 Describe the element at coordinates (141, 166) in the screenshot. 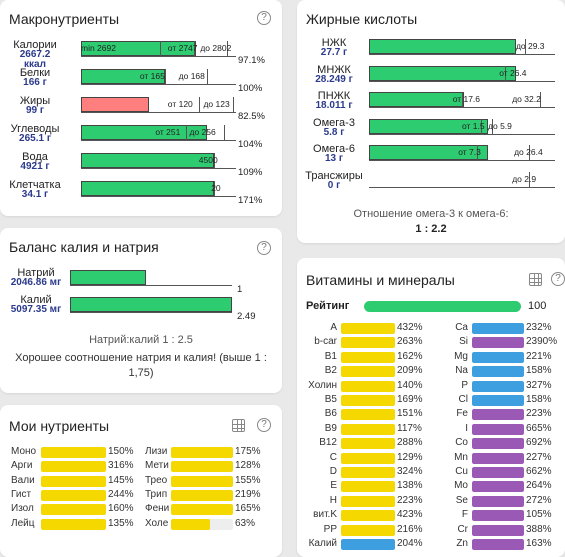

I see `nutrient-row: Вода 4921 г 4500 109%` at that location.